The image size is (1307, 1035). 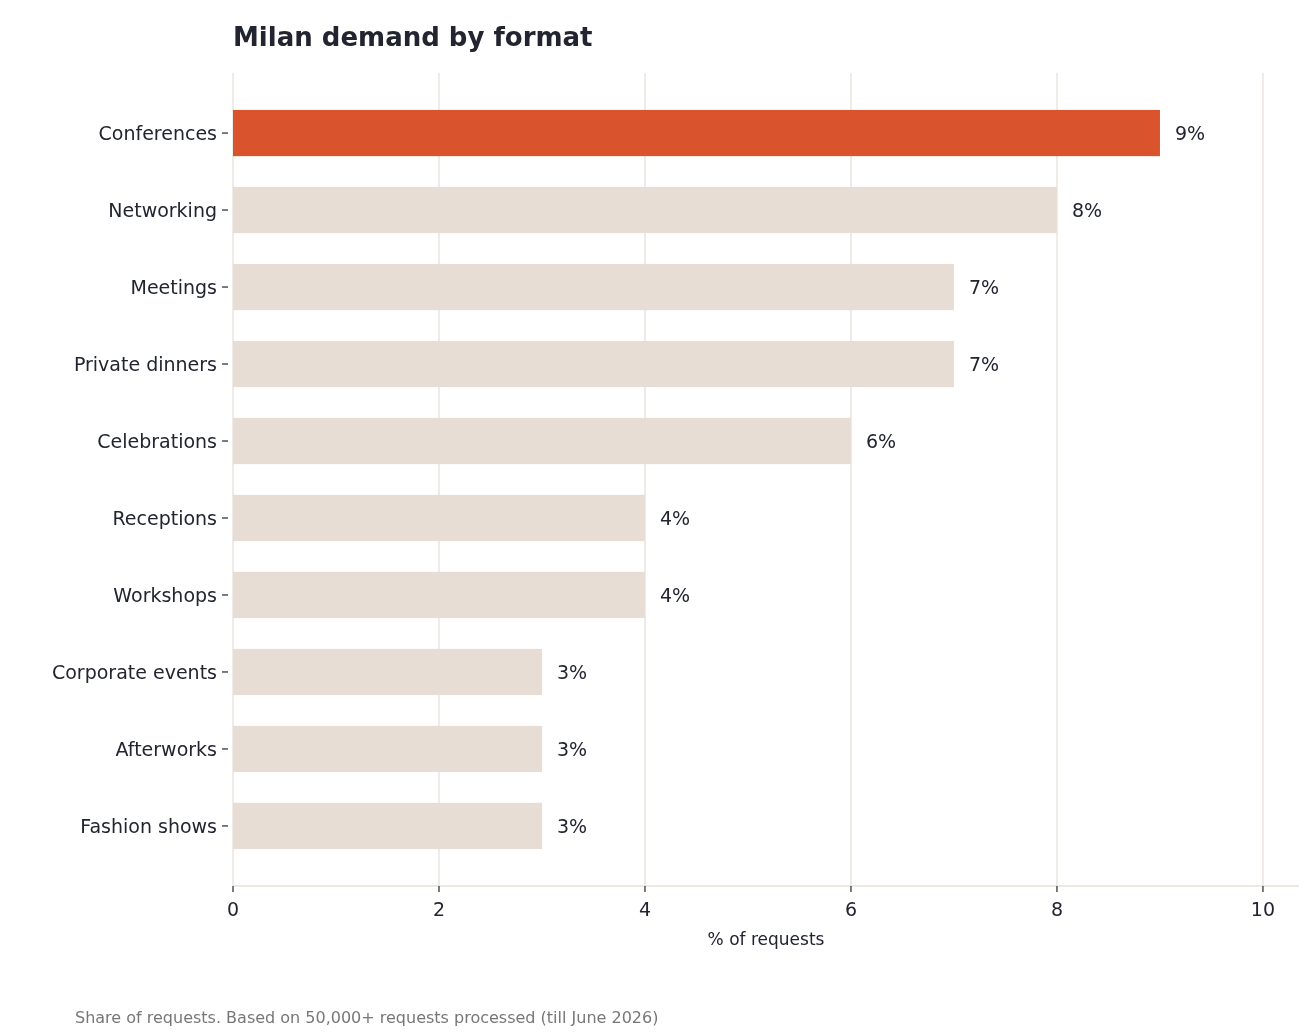 What do you see at coordinates (145, 363) in the screenshot?
I see `y-tick-label: Private dinners` at bounding box center [145, 363].